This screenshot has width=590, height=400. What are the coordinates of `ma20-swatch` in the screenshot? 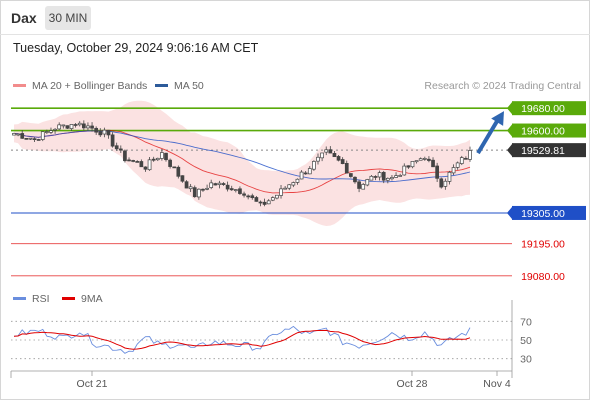 It's located at (19, 85).